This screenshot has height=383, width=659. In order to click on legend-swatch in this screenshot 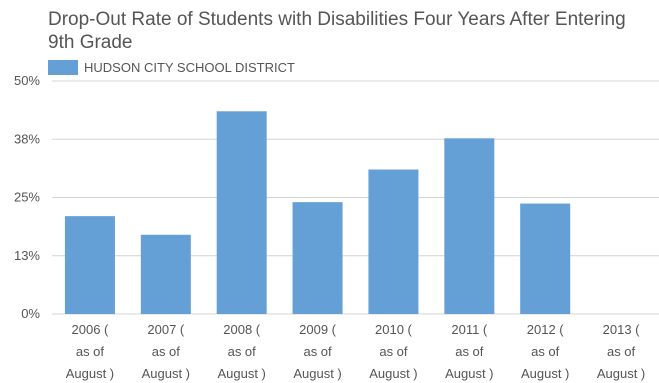, I will do `click(63, 67)`.